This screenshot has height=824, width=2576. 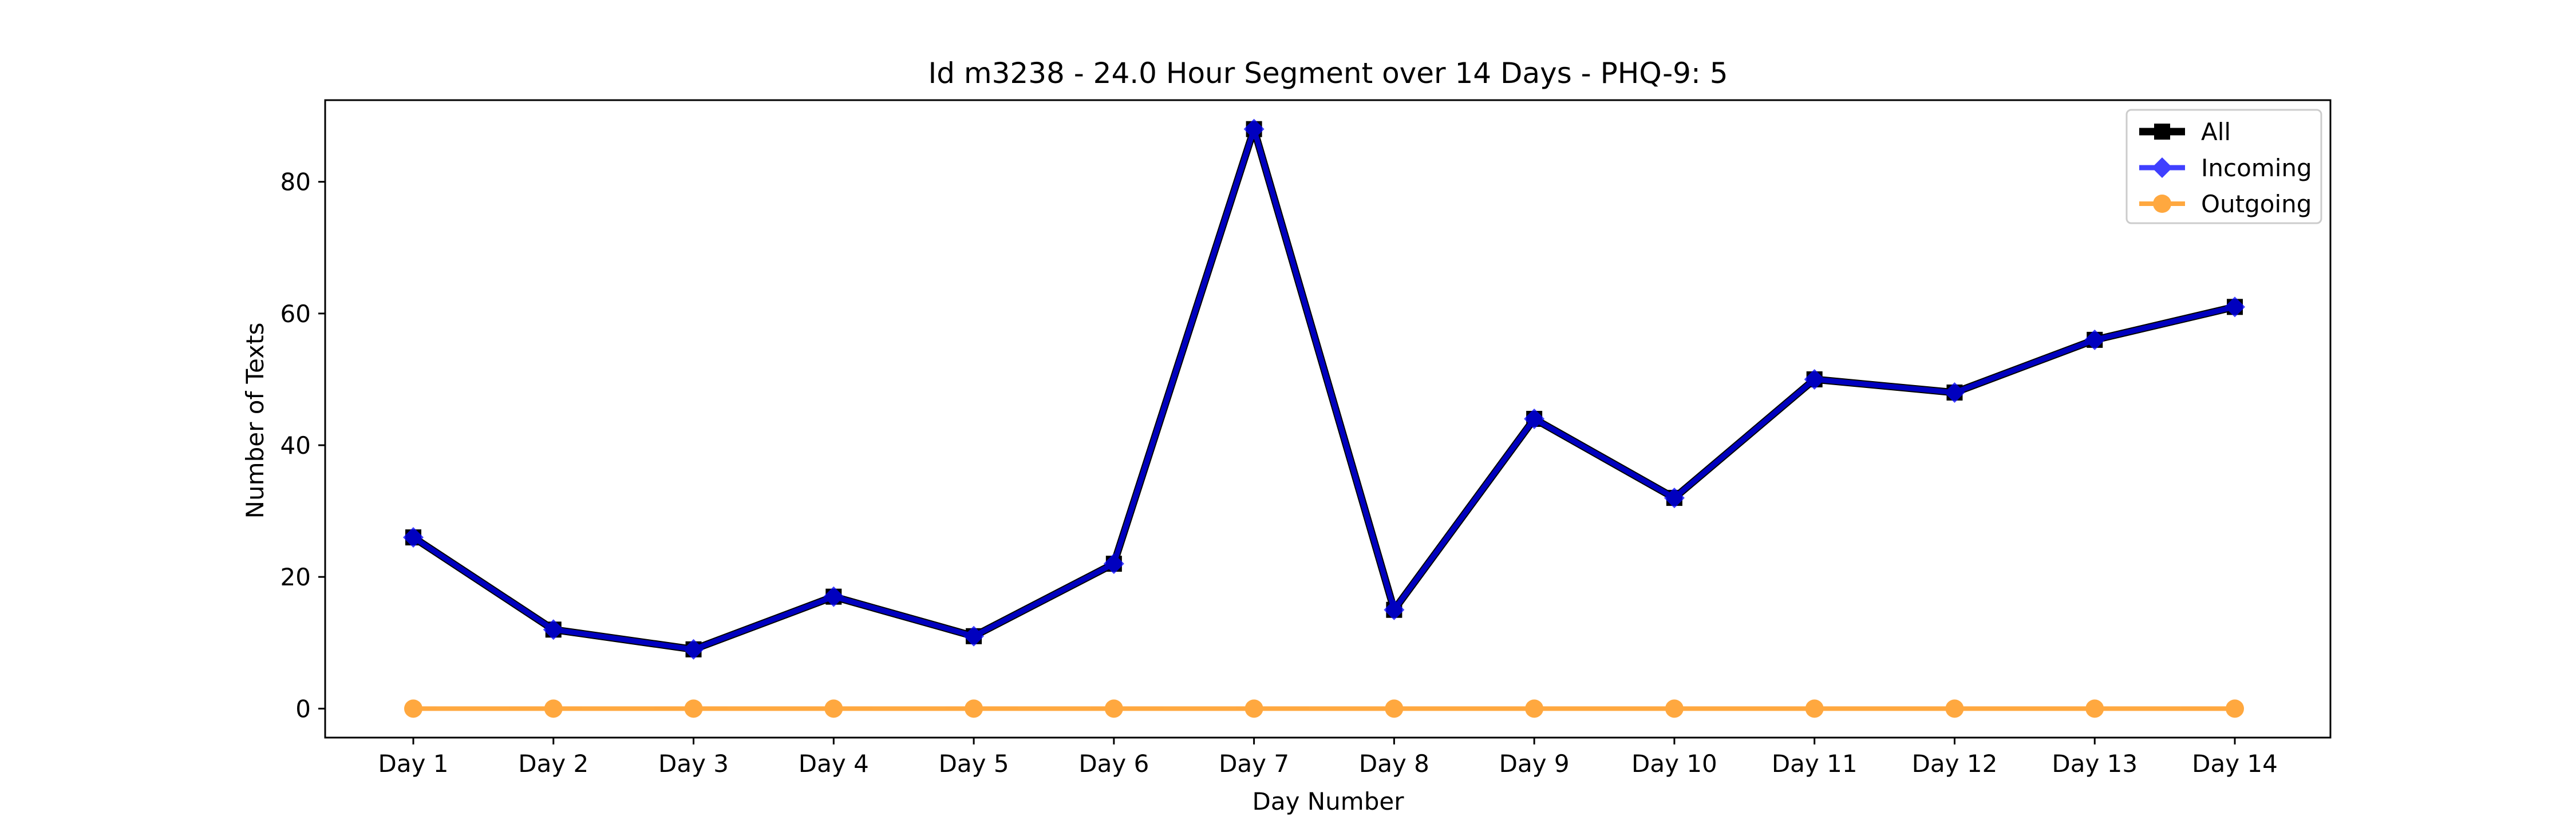 I want to click on x-tick-label: Day 5, so click(x=974, y=764).